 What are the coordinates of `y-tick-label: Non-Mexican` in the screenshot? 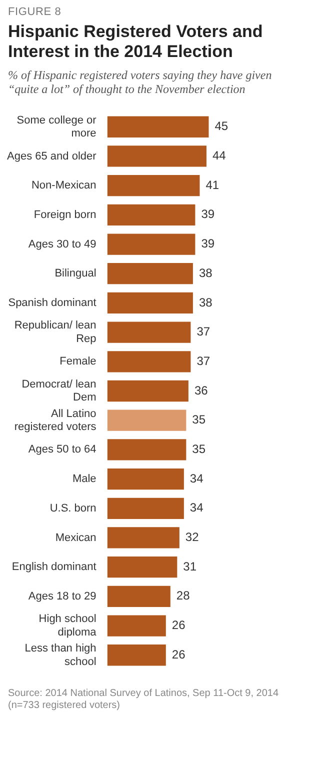 It's located at (63, 186).